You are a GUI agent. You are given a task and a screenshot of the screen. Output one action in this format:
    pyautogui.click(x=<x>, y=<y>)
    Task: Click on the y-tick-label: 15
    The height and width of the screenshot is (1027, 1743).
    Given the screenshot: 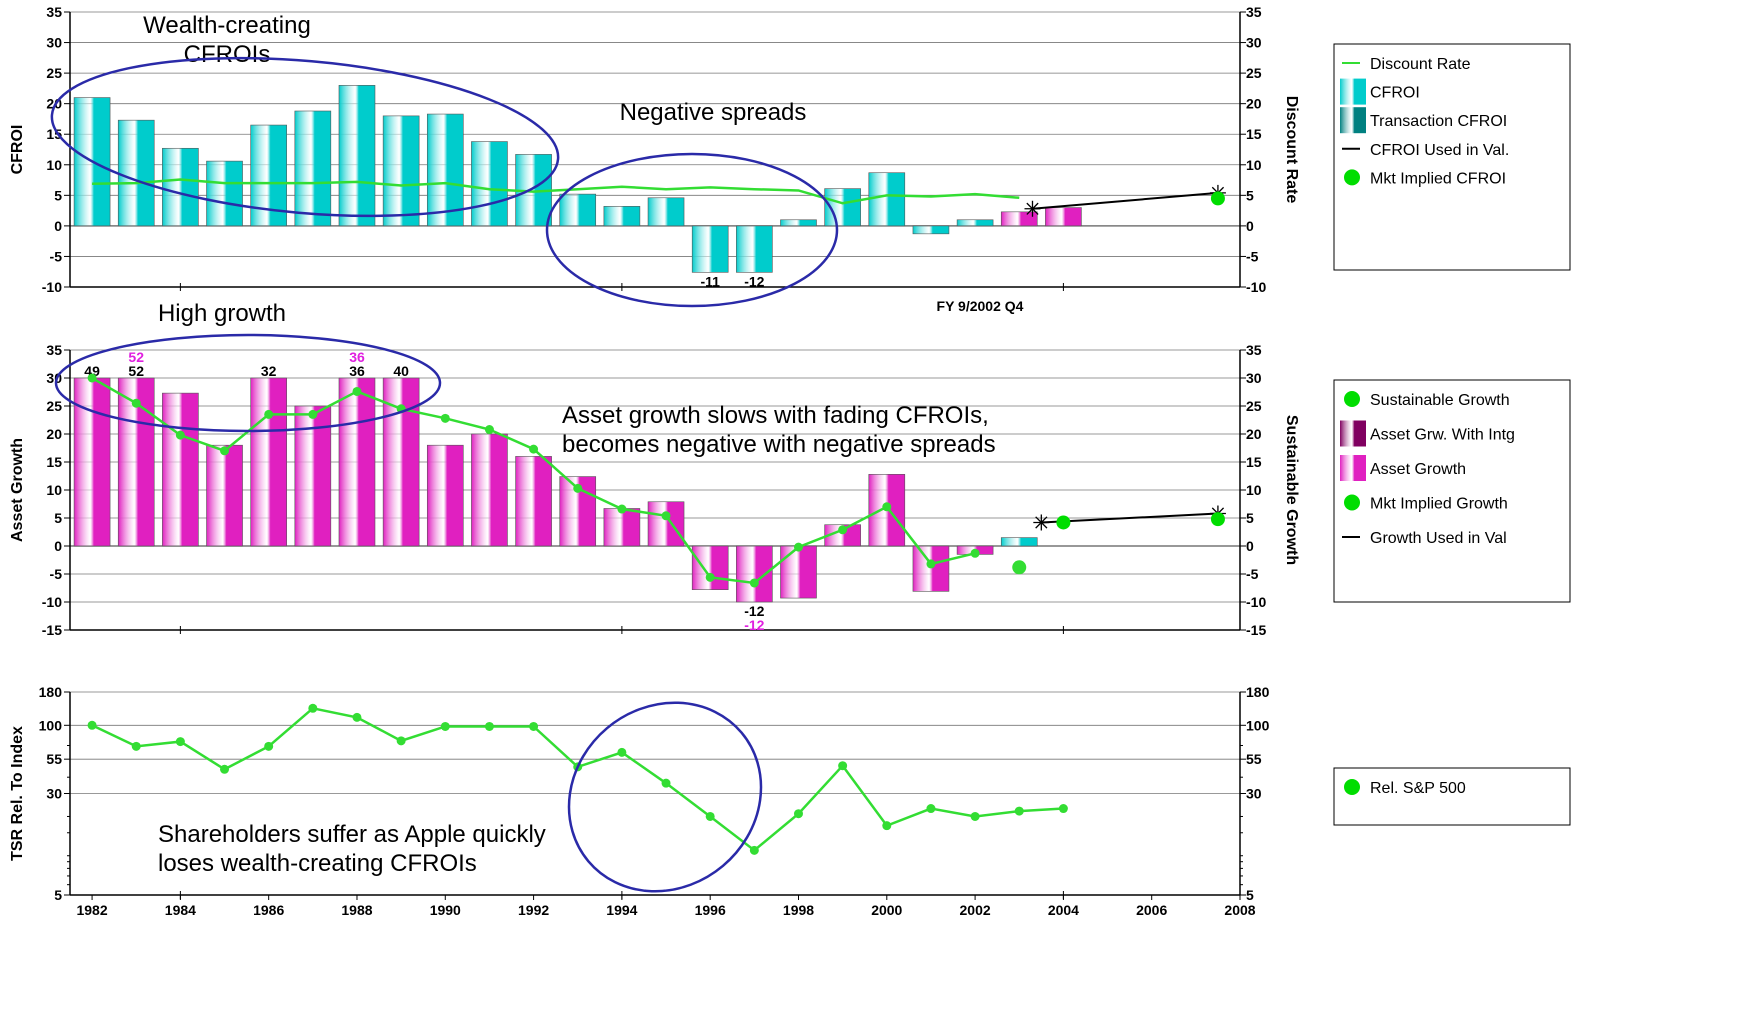 What is the action you would take?
    pyautogui.click(x=54, y=462)
    